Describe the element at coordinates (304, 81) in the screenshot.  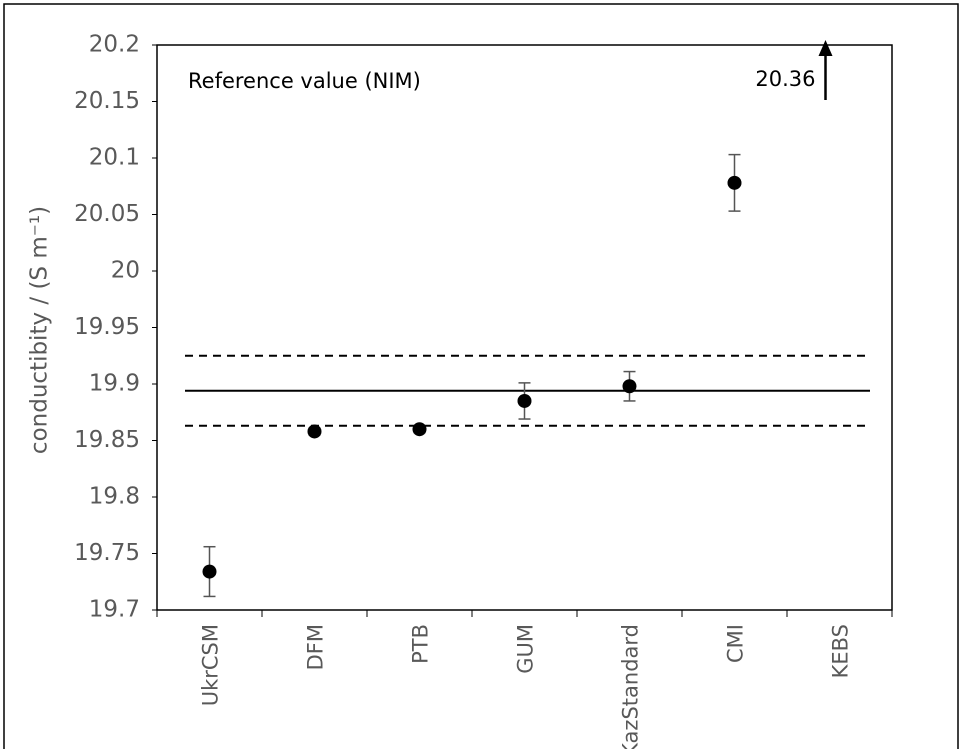
I see `annotation: Reference value (NIM)` at that location.